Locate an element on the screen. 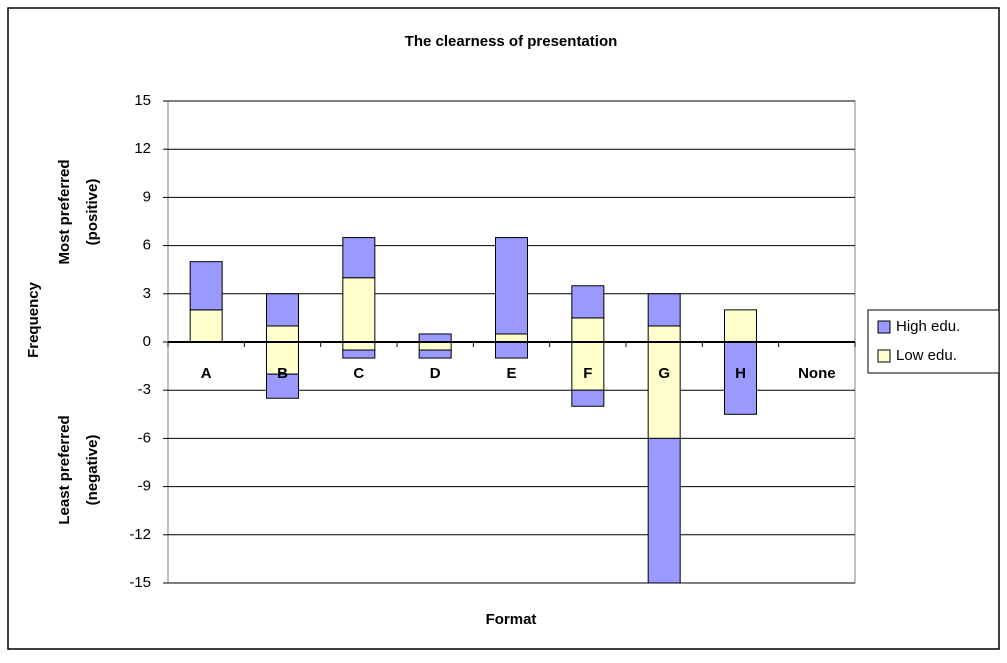 The width and height of the screenshot is (1007, 663). x-tick-label: A is located at coordinates (206, 373).